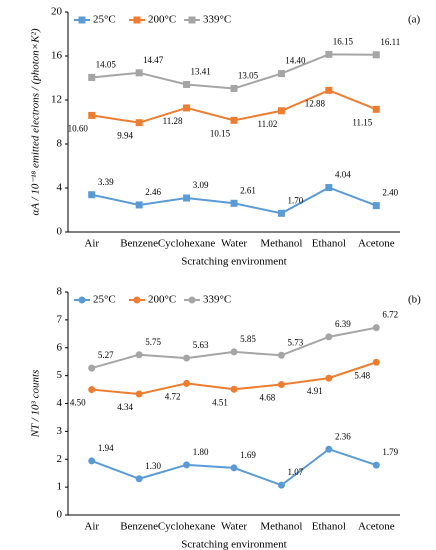 The height and width of the screenshot is (550, 436). I want to click on data-label: 5.27, so click(106, 355).